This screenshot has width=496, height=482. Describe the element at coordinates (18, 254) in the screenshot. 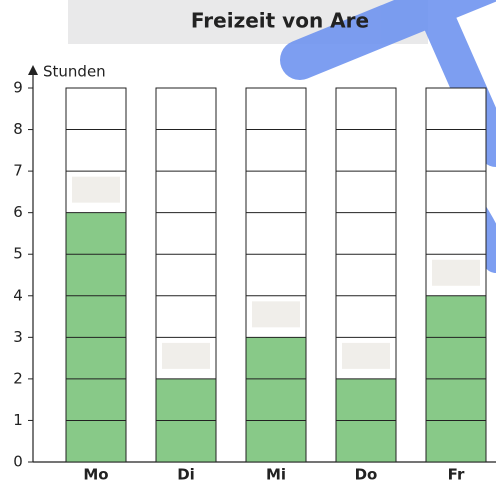

I see `y-tick-label: 5` at that location.